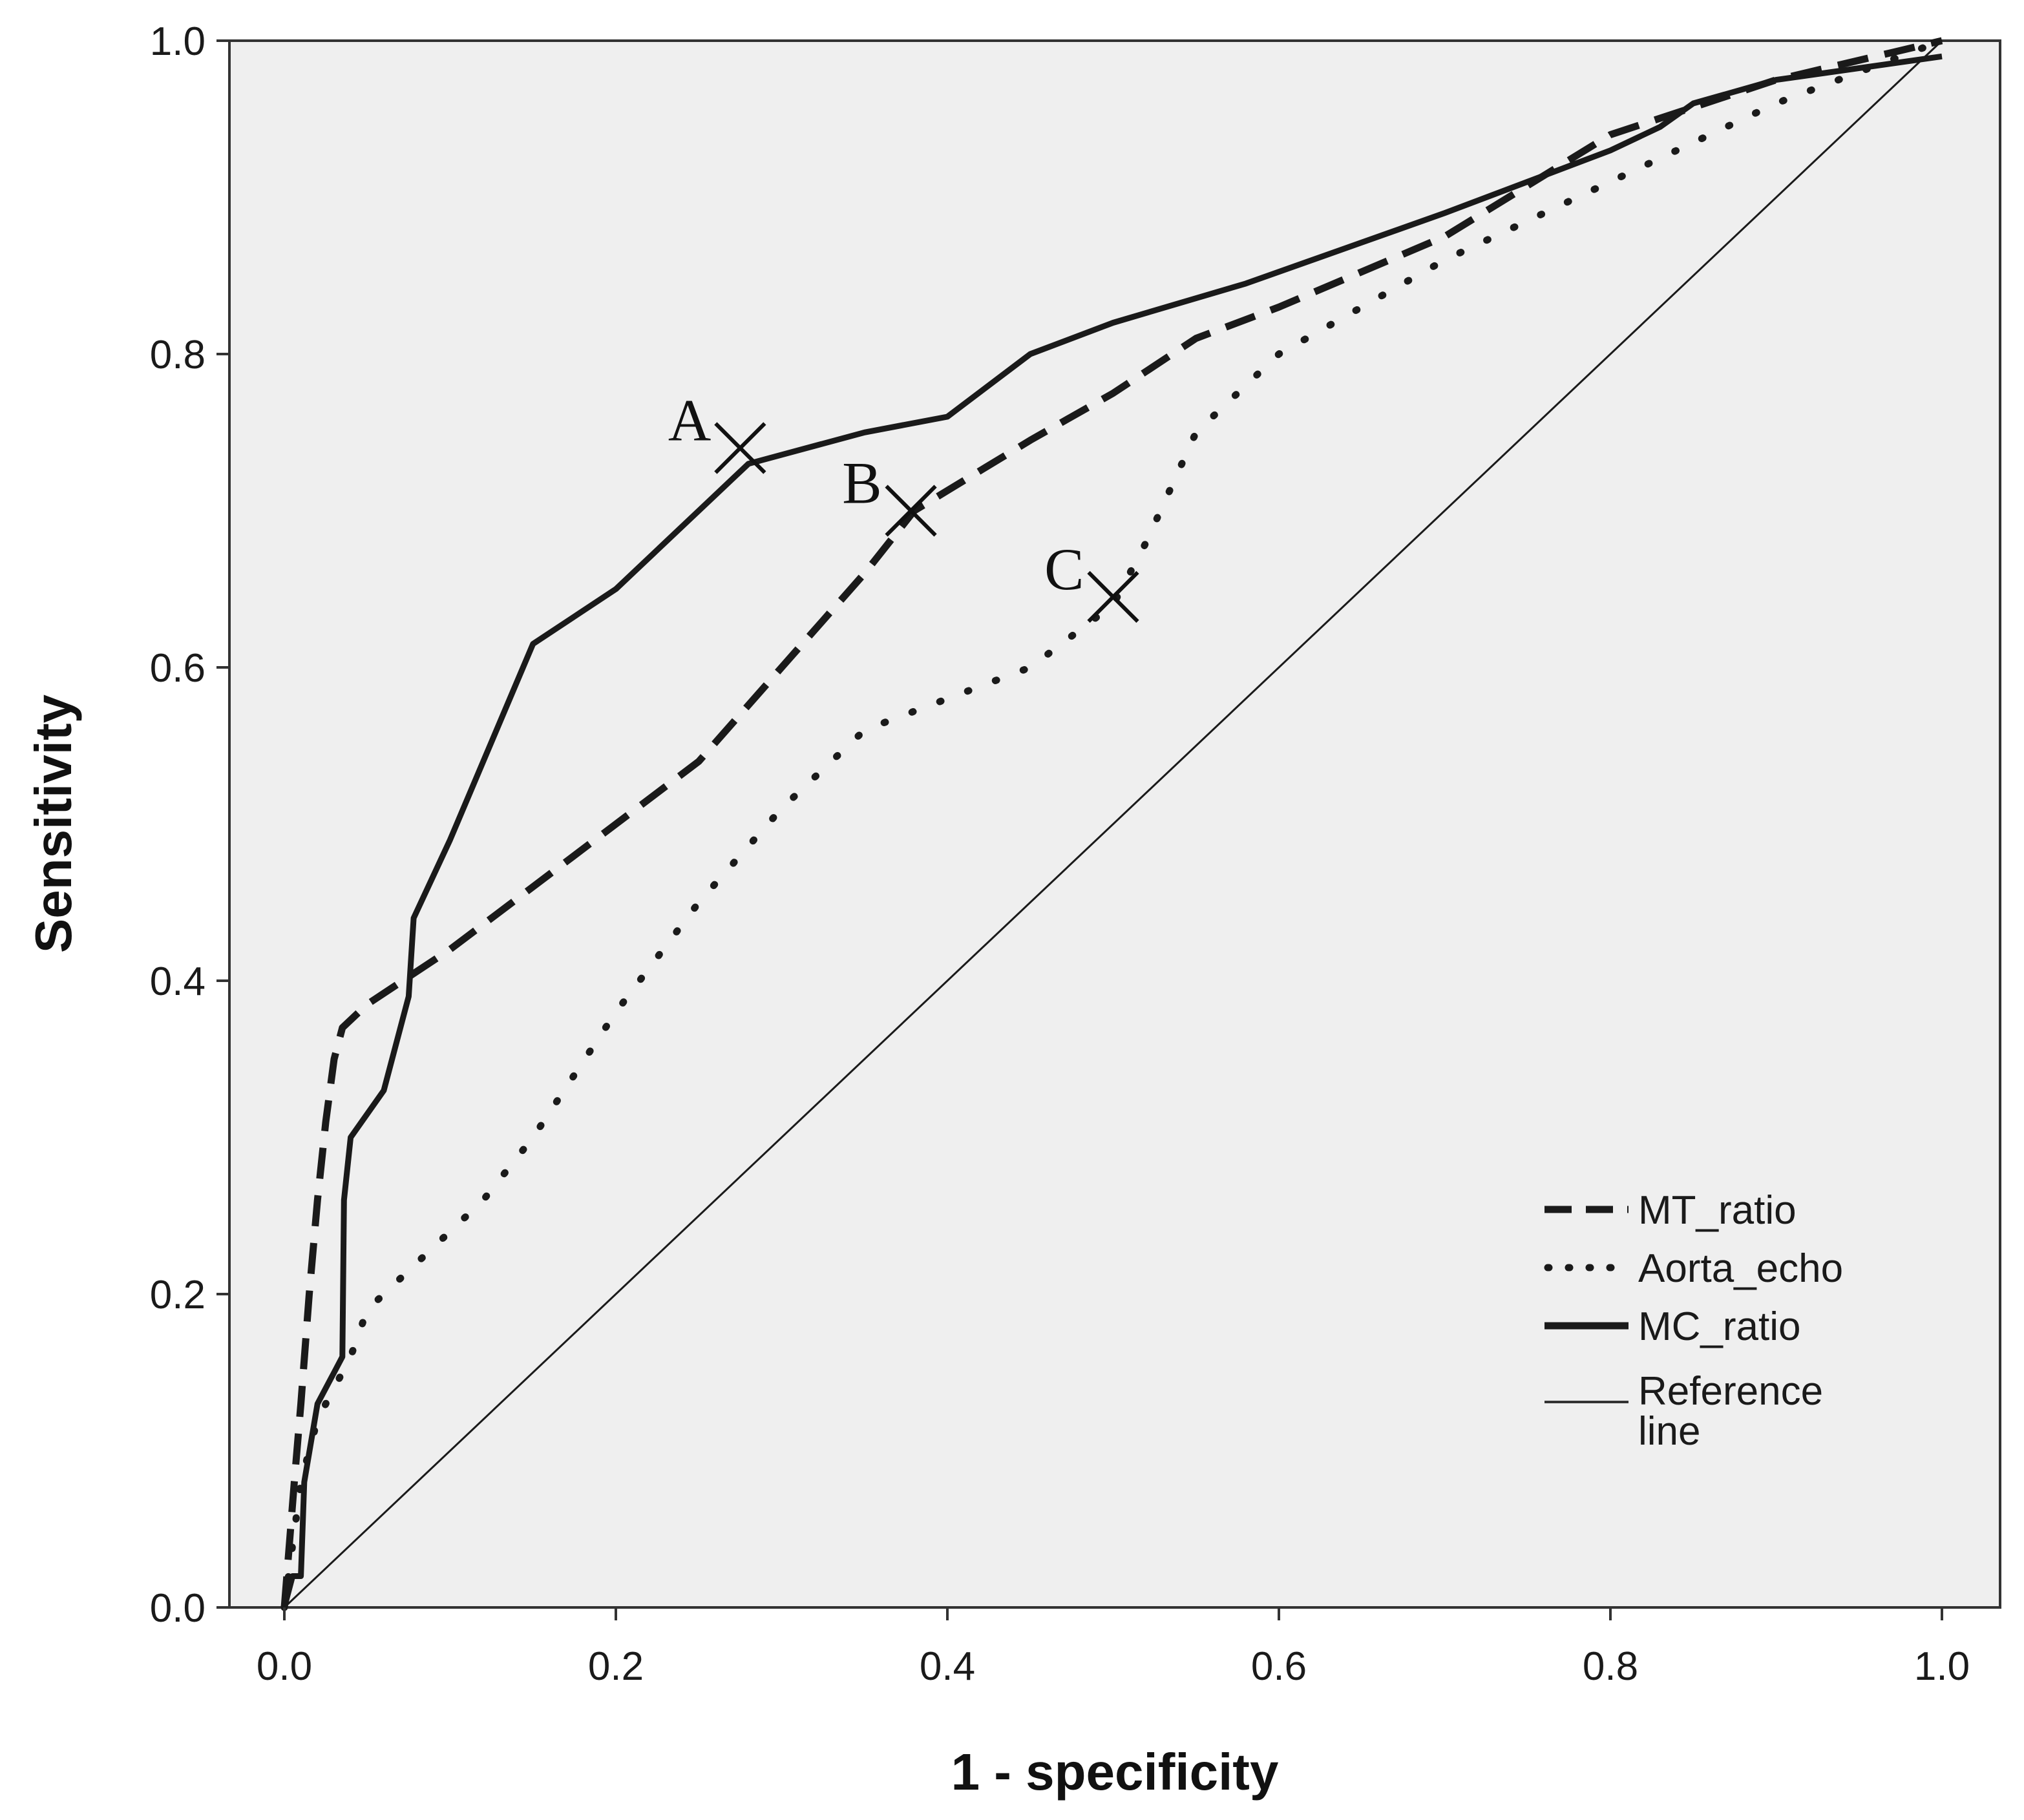 The width and height of the screenshot is (2024, 1820). Describe the element at coordinates (178, 42) in the screenshot. I see `y-tick-label: 1.0` at that location.